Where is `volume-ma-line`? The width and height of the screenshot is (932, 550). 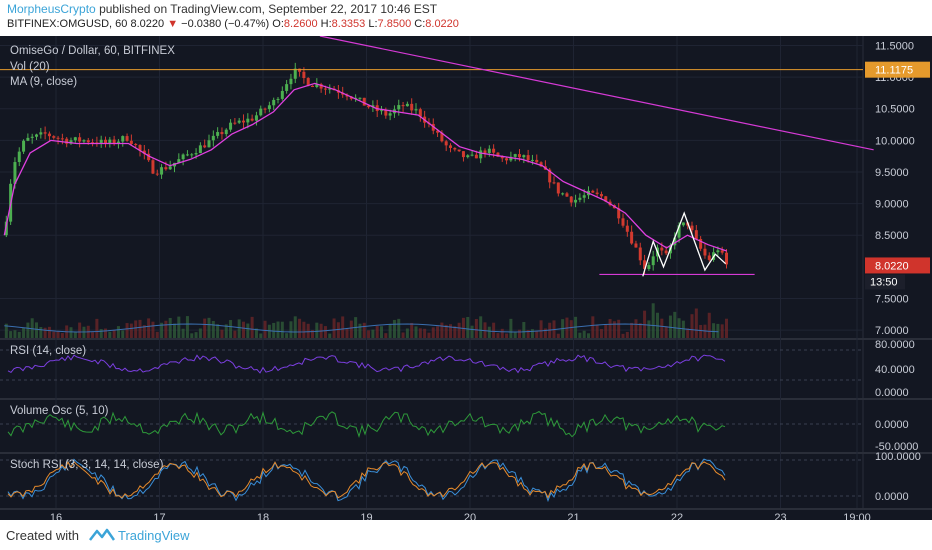 volume-ma-line is located at coordinates (361, 328).